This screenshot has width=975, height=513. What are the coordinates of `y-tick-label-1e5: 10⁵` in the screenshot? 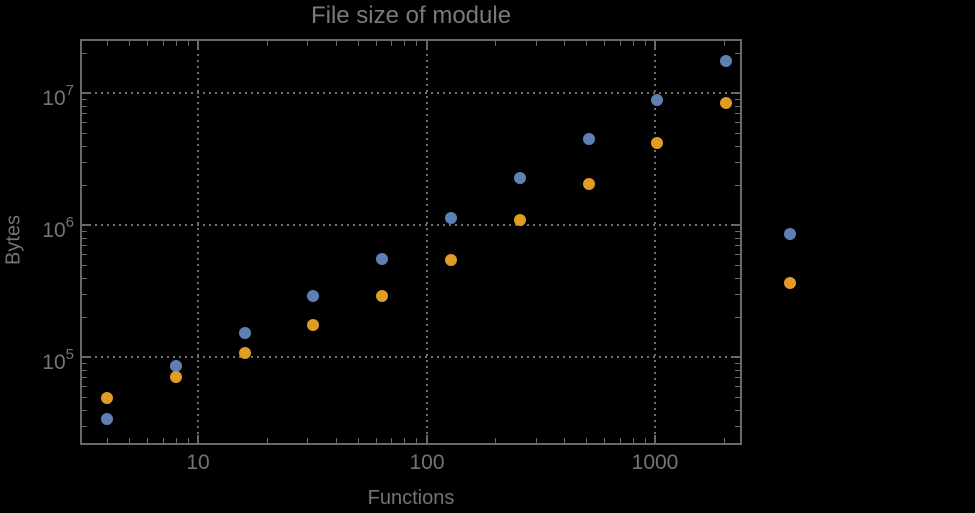 It's located at (58, 360).